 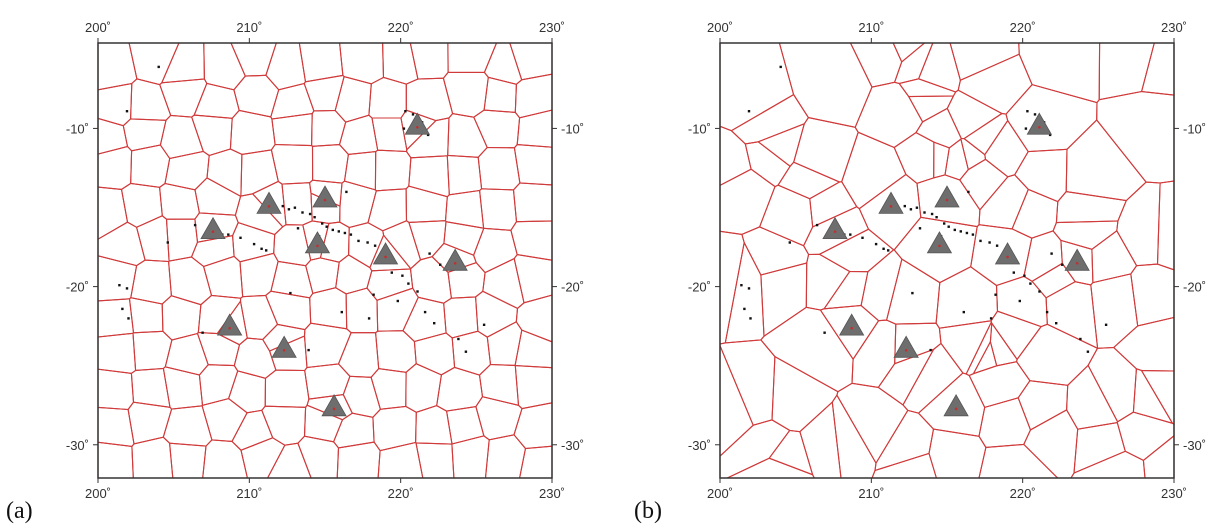 I want to click on stations, so click(x=956, y=264).